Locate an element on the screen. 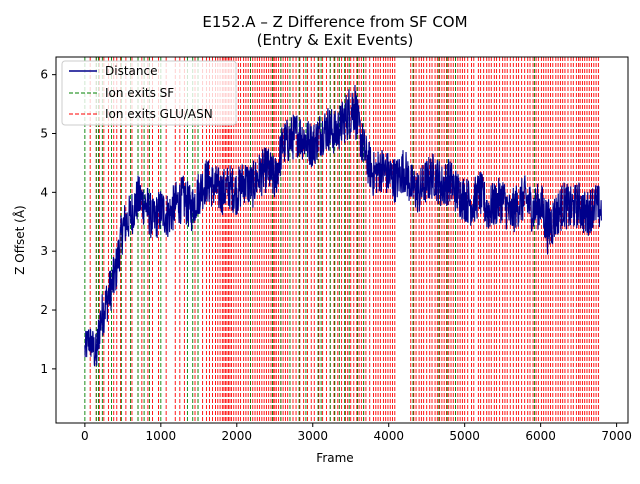 The width and height of the screenshot is (640, 484). y-tick-label: 1 is located at coordinates (44, 369).